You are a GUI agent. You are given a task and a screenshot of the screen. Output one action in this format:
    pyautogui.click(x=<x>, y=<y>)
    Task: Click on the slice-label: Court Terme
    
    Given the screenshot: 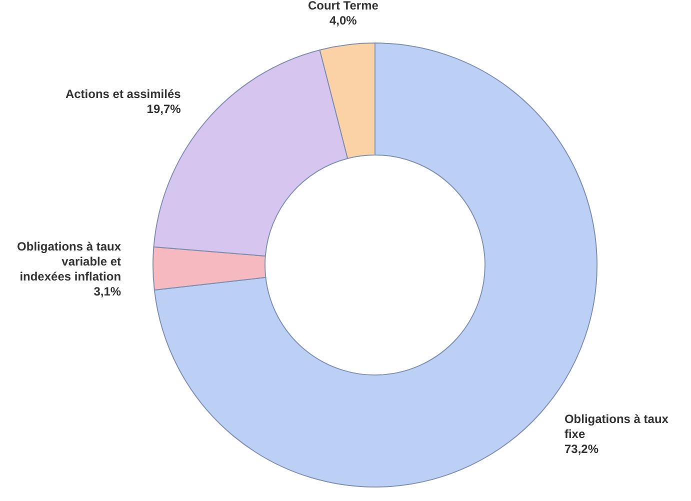 What is the action you would take?
    pyautogui.click(x=343, y=6)
    